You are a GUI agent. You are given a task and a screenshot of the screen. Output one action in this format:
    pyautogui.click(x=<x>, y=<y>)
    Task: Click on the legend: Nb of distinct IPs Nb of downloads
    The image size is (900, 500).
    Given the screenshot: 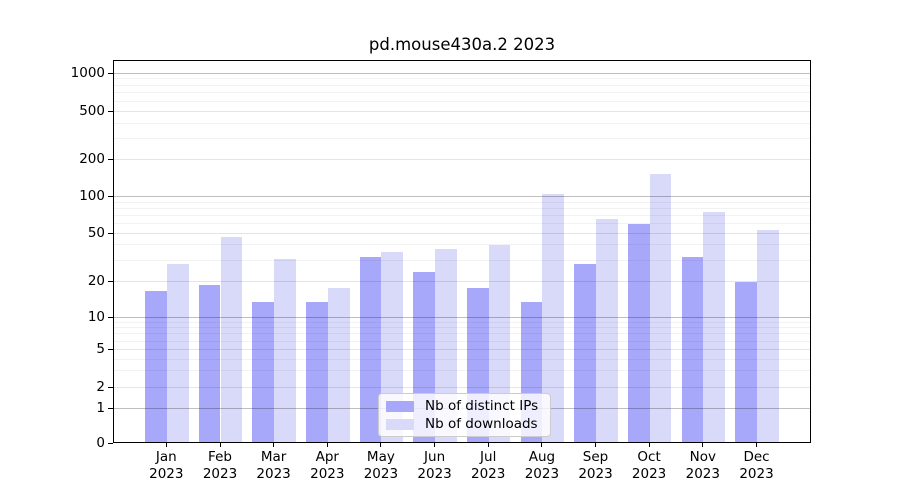 What is the action you would take?
    pyautogui.click(x=464, y=415)
    